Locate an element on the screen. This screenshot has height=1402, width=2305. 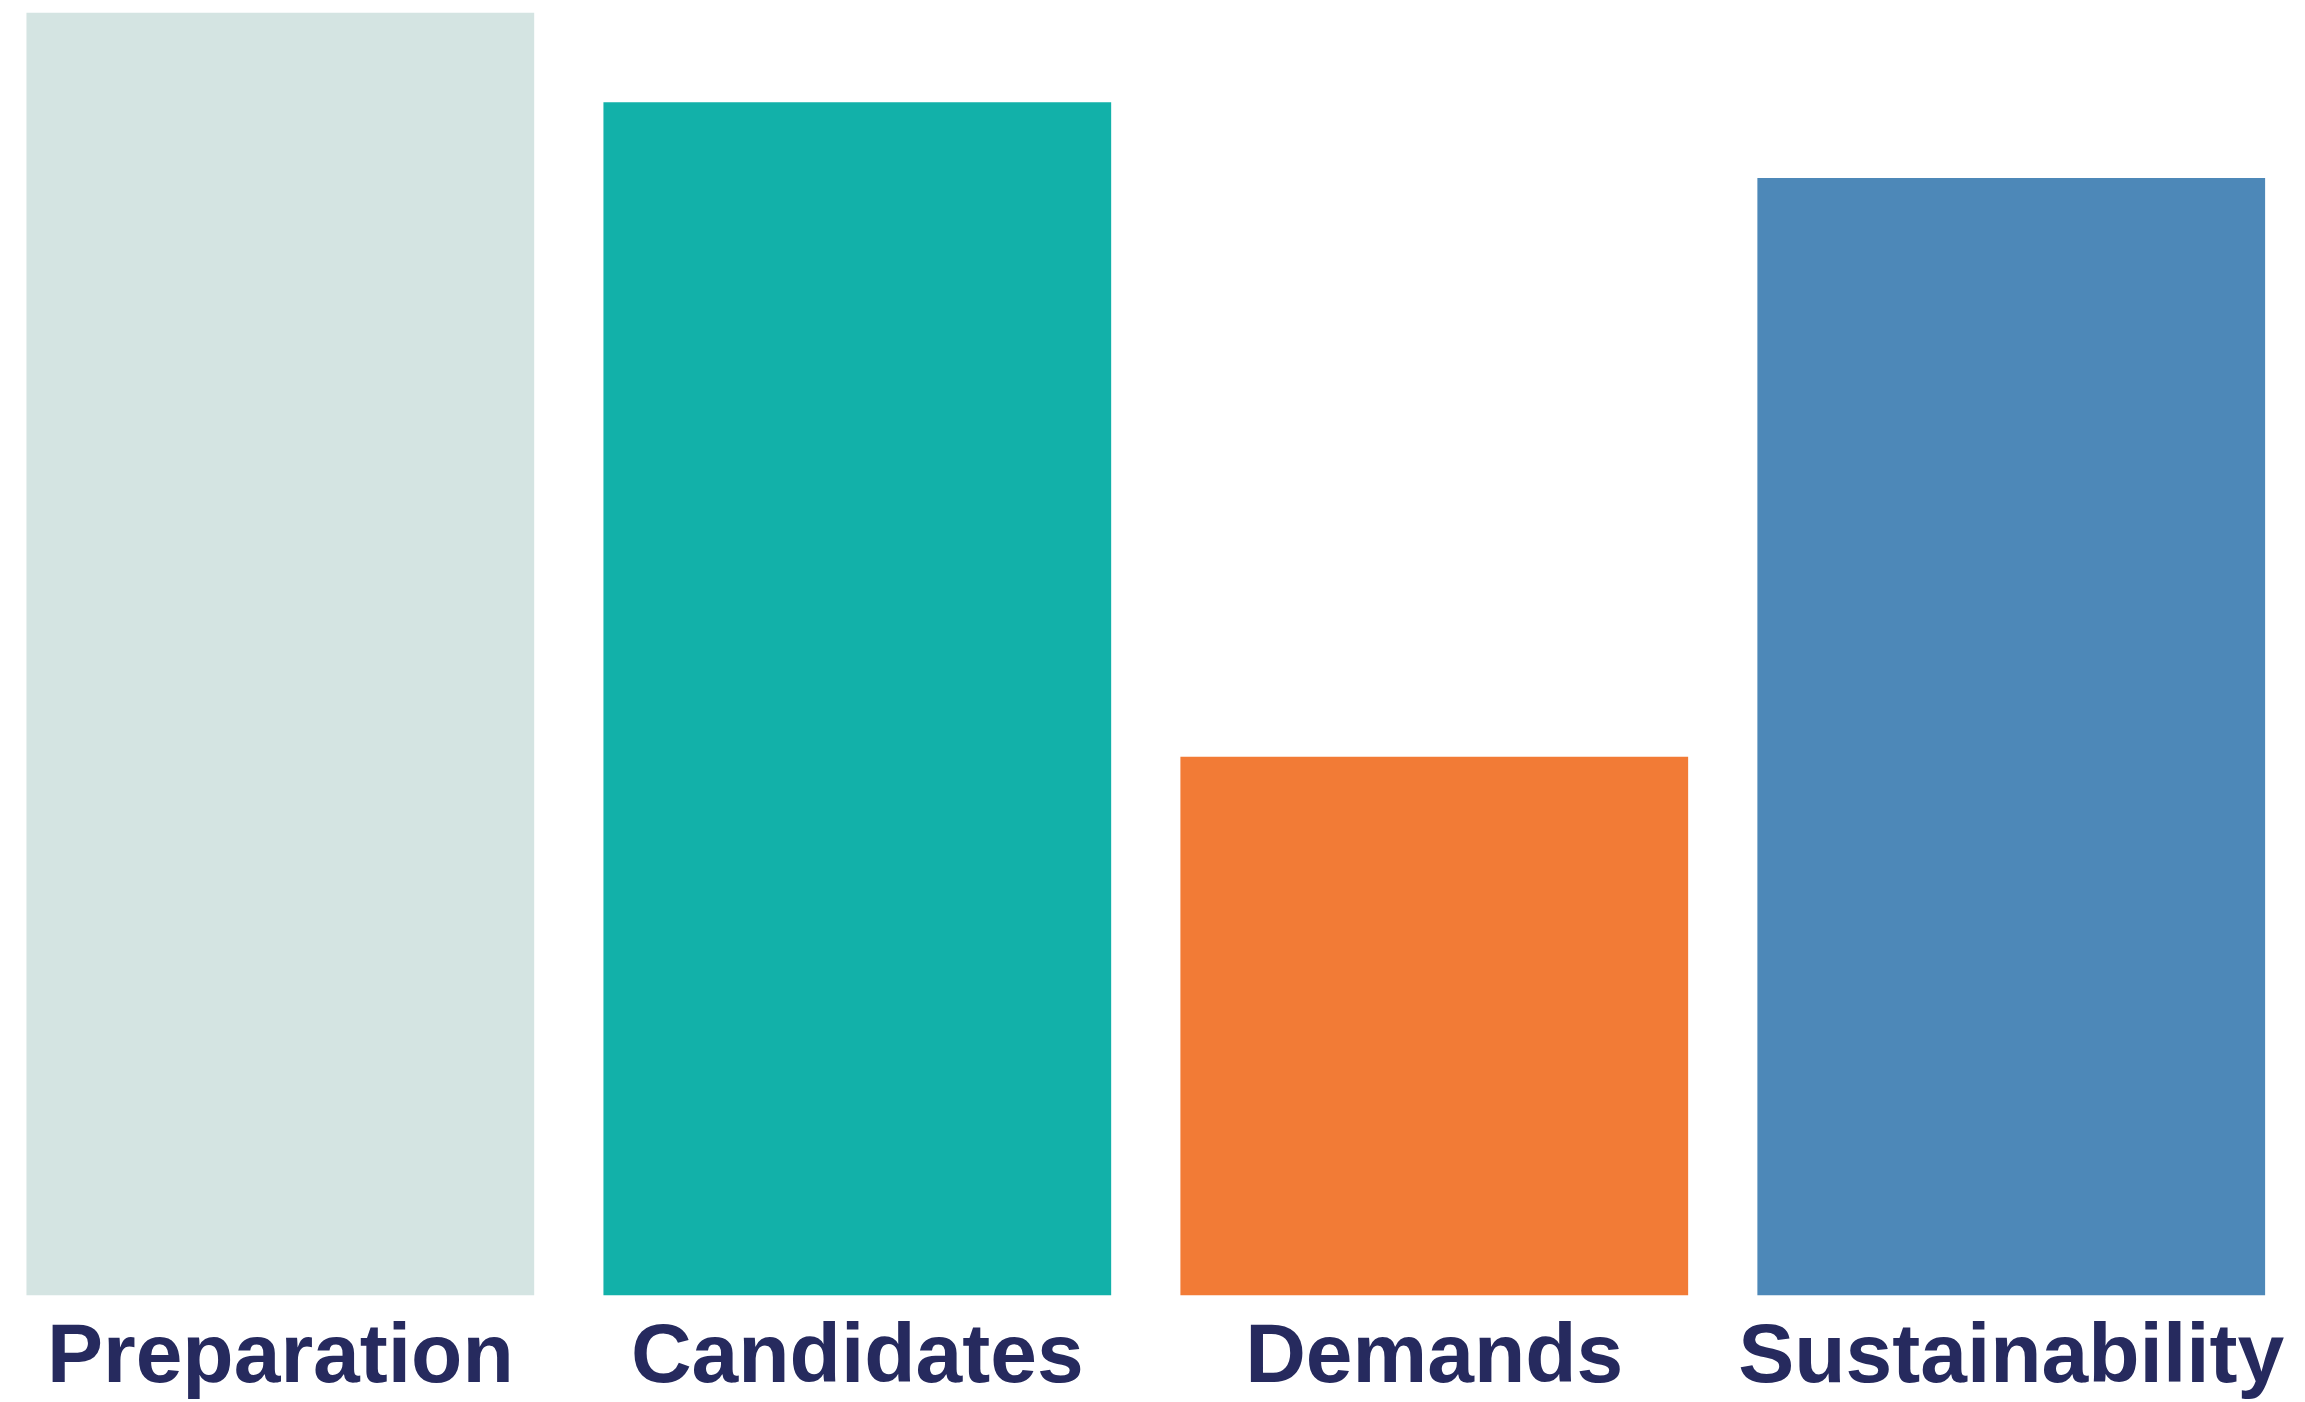
x-tick-label: Preparation is located at coordinates (280, 1352).